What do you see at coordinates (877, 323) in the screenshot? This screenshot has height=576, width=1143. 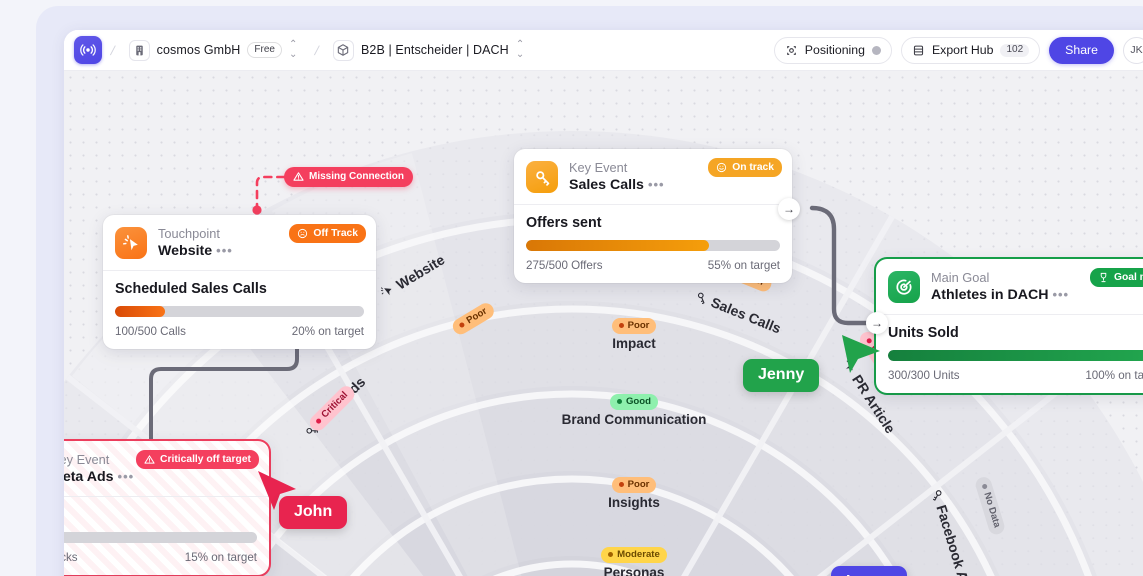 I see `link-arrow-right-main-goal: →` at bounding box center [877, 323].